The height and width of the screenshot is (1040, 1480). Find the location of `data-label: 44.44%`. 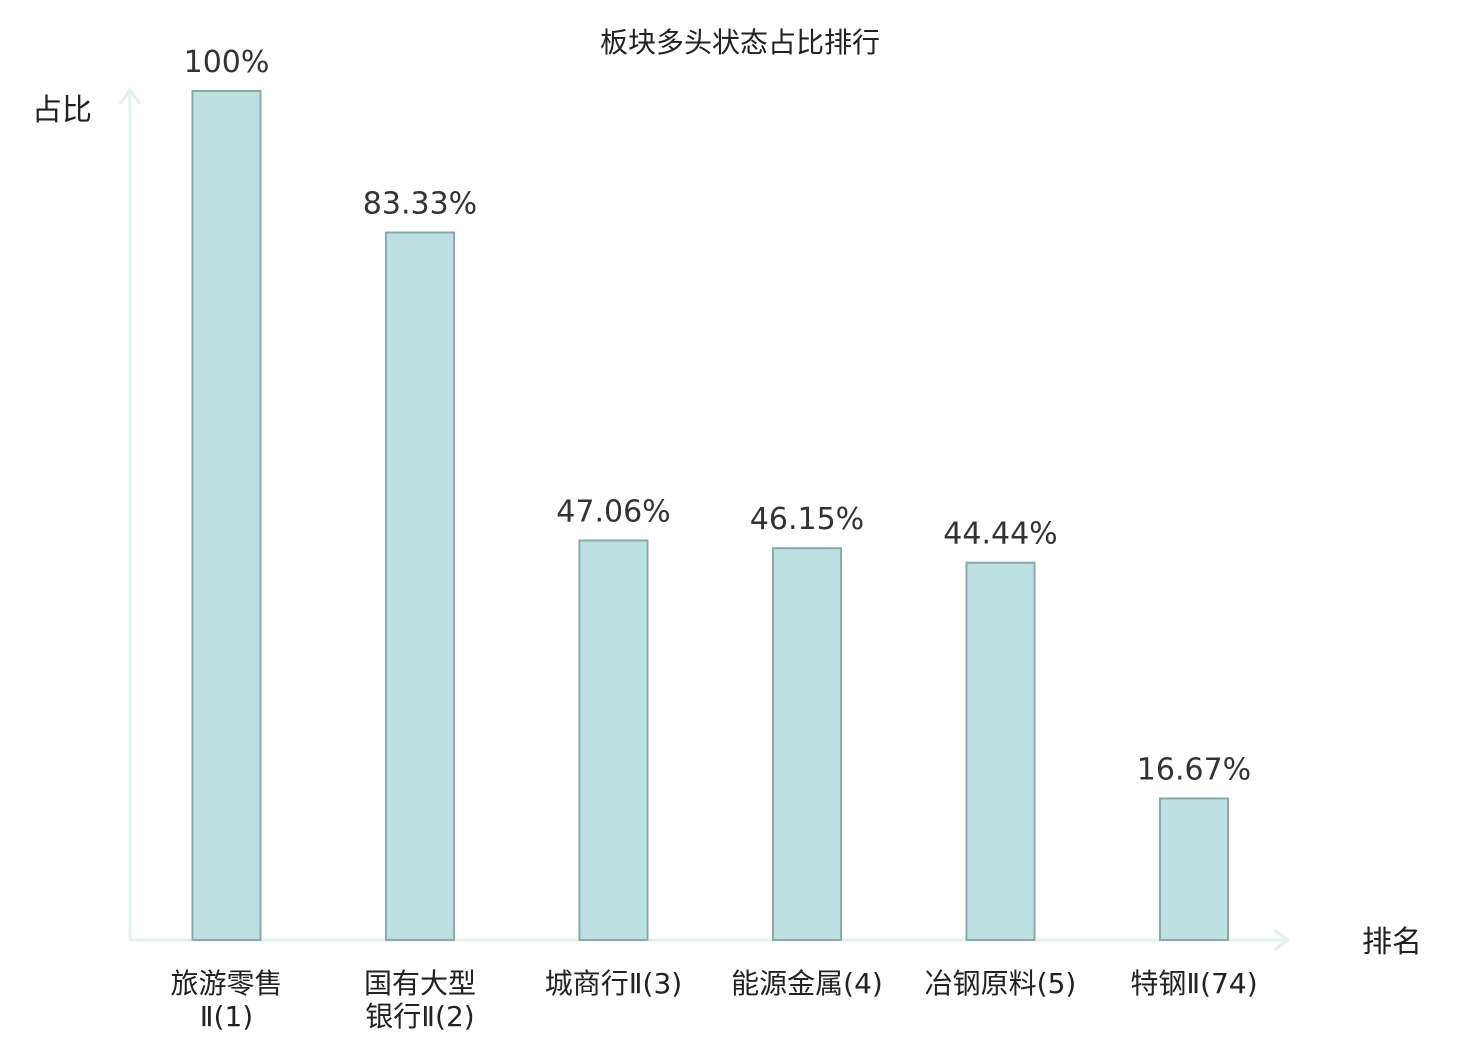

data-label: 44.44% is located at coordinates (1000, 534).